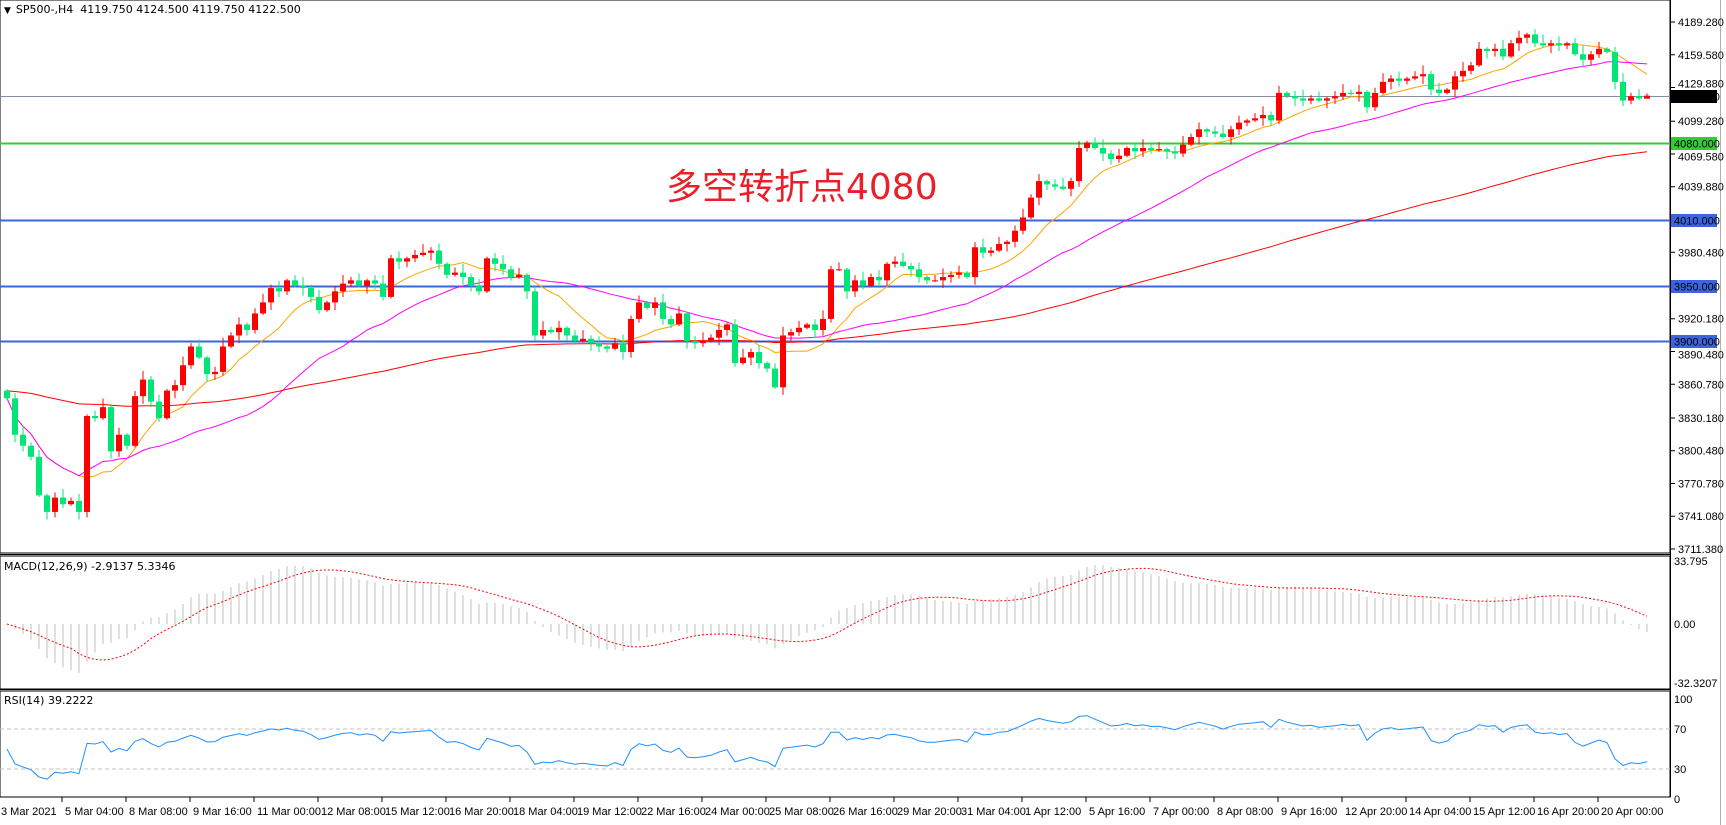 Image resolution: width=1726 pixels, height=825 pixels. I want to click on rsi-tick-label: 70, so click(1680, 730).